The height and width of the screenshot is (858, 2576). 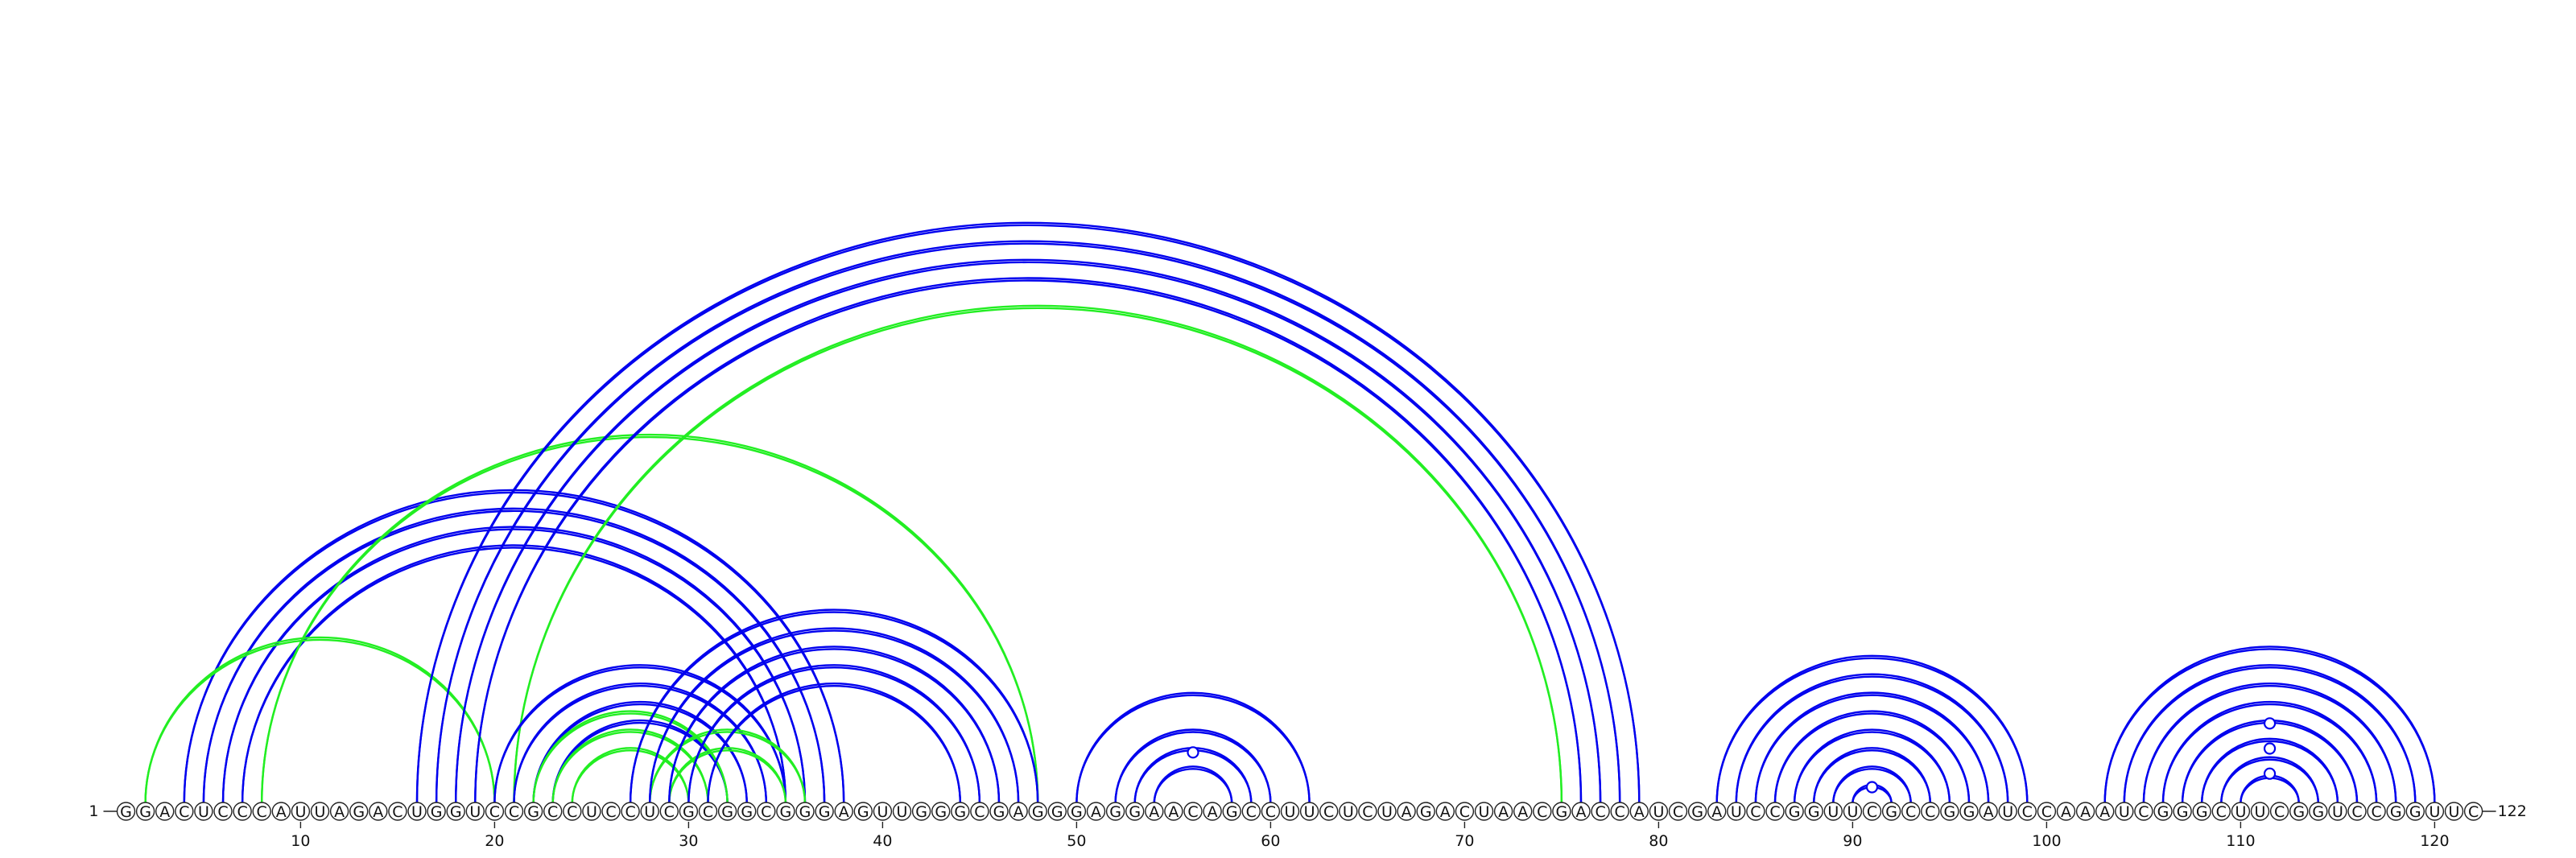 I want to click on sequence-backbone: 1 122, so click(x=1307, y=811).